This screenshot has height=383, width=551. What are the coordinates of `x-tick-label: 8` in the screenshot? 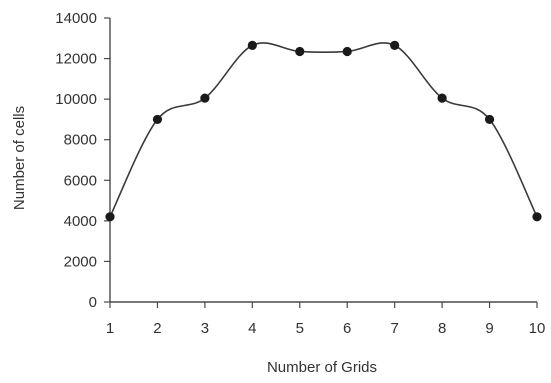 It's located at (442, 328).